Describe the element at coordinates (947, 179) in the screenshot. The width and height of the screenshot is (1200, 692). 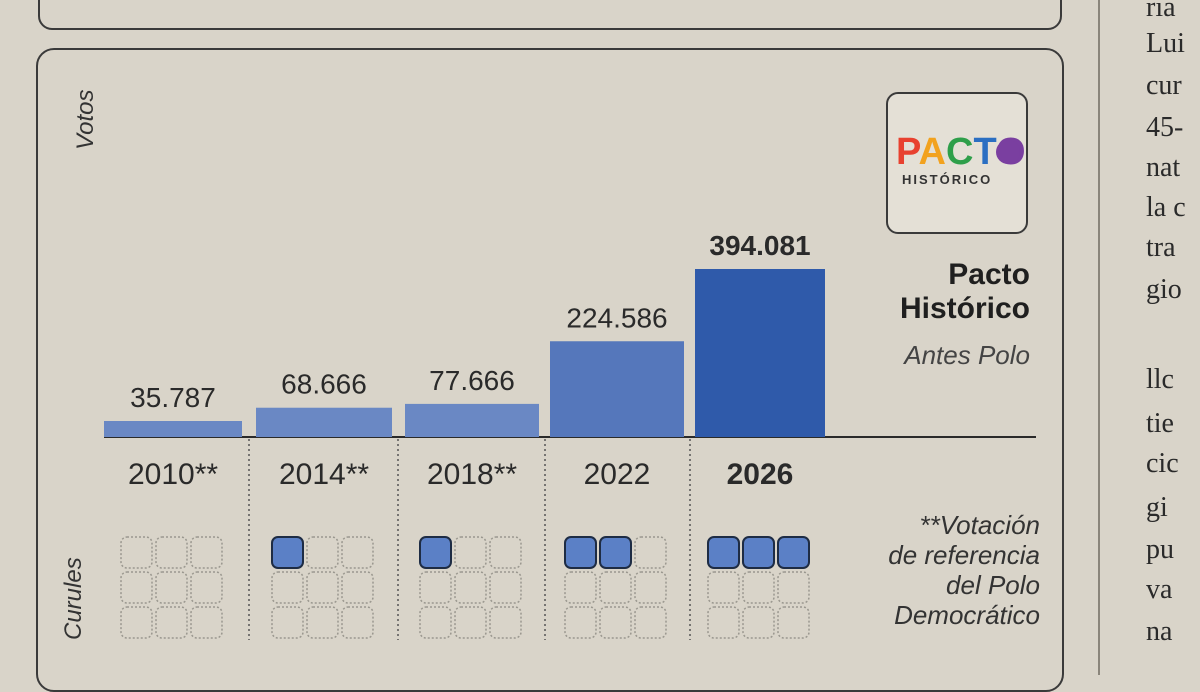
I see `logo-sub: HISTÓRICO` at that location.